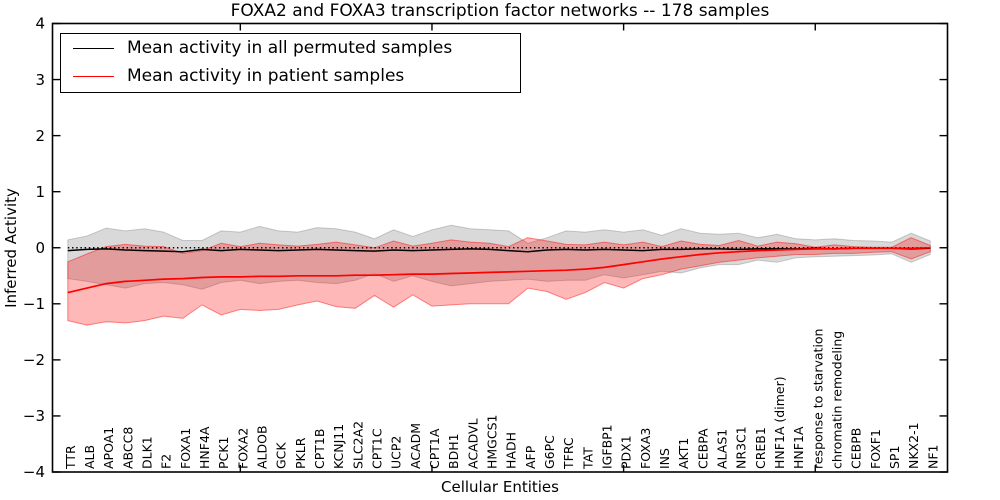 This screenshot has height=500, width=1000. What do you see at coordinates (34, 416) in the screenshot?
I see `y-tick-label: −3` at bounding box center [34, 416].